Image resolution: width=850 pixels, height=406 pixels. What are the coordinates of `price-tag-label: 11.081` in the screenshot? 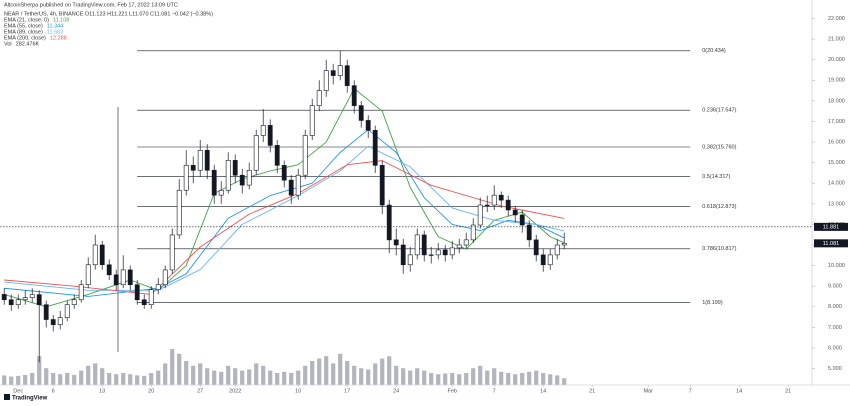 It's located at (831, 244).